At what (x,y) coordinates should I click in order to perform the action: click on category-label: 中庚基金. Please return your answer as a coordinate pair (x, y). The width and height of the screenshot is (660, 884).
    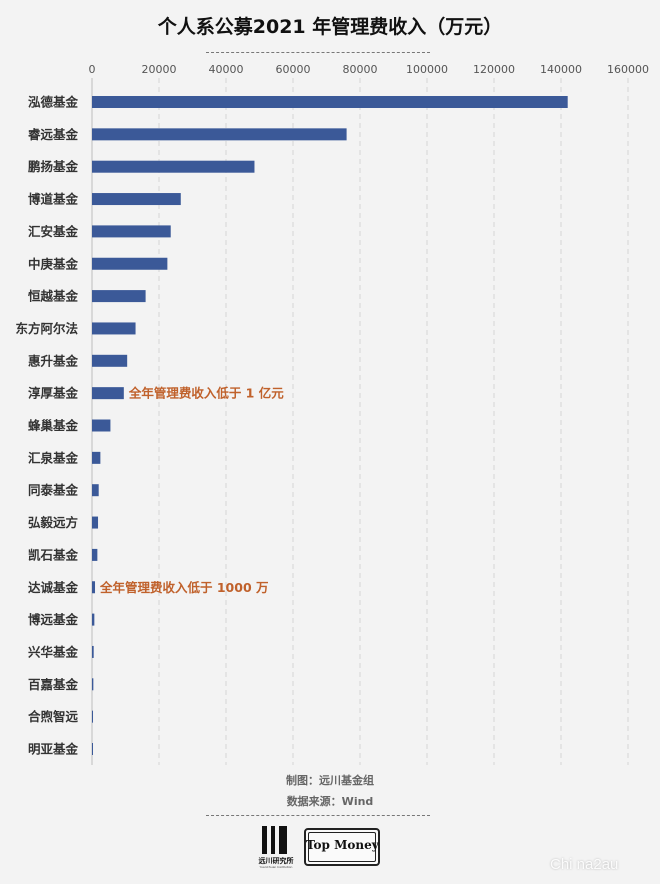
    Looking at the image, I should click on (53, 263).